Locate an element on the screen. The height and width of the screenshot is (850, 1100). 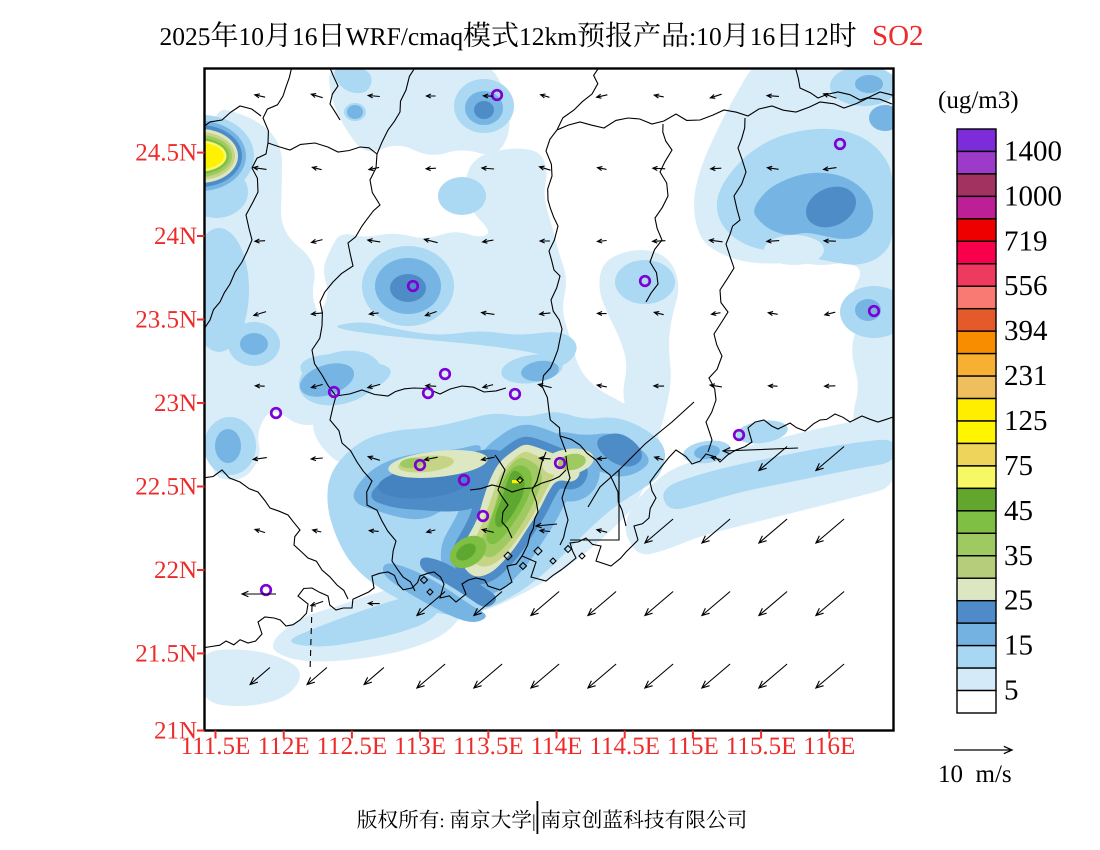
svg-text: 23.5N is located at coordinates (166, 320).